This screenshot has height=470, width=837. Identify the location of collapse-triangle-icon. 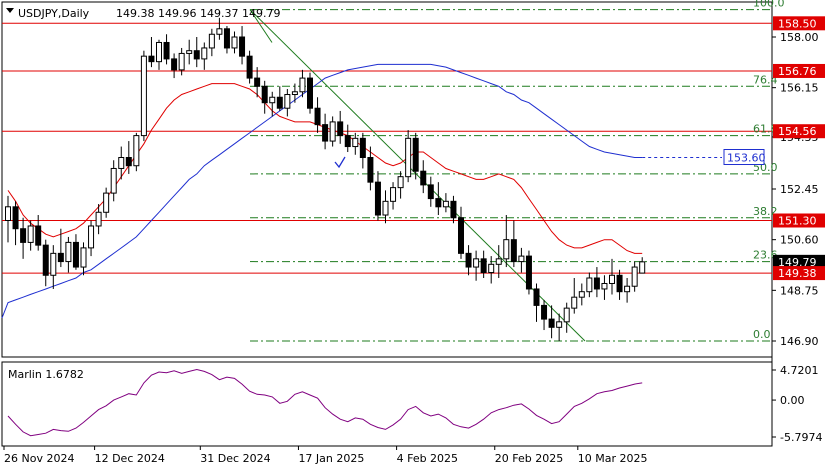
(10, 10).